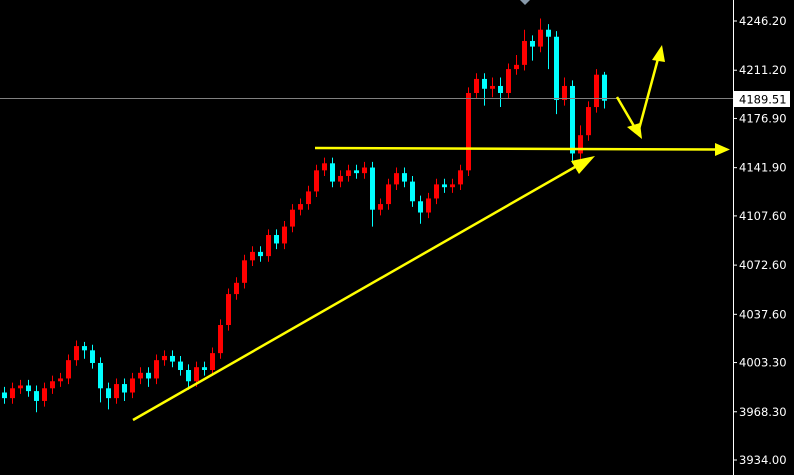 This screenshot has height=475, width=794. Describe the element at coordinates (583, 165) in the screenshot. I see `trendline-arrowhead` at that location.